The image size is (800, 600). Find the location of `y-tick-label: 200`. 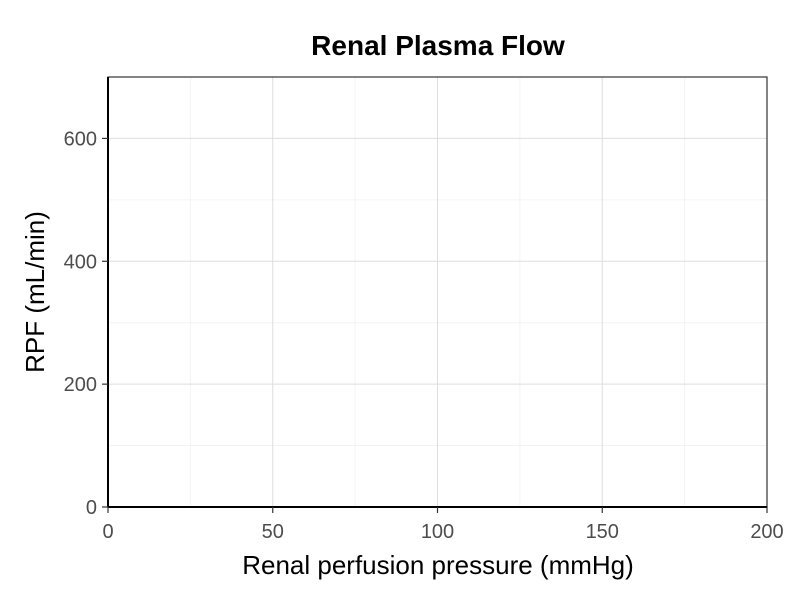

y-tick-label: 200 is located at coordinates (80, 385).